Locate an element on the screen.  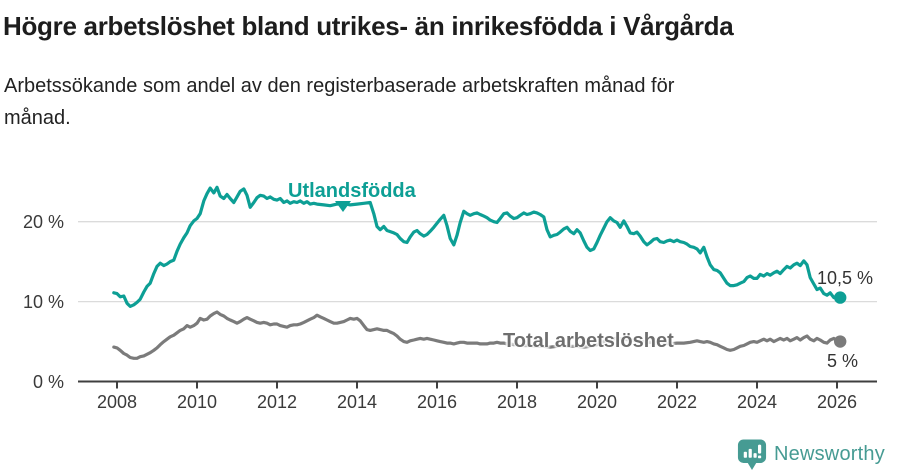
x-tick-label-2026: 2026 is located at coordinates (837, 402).